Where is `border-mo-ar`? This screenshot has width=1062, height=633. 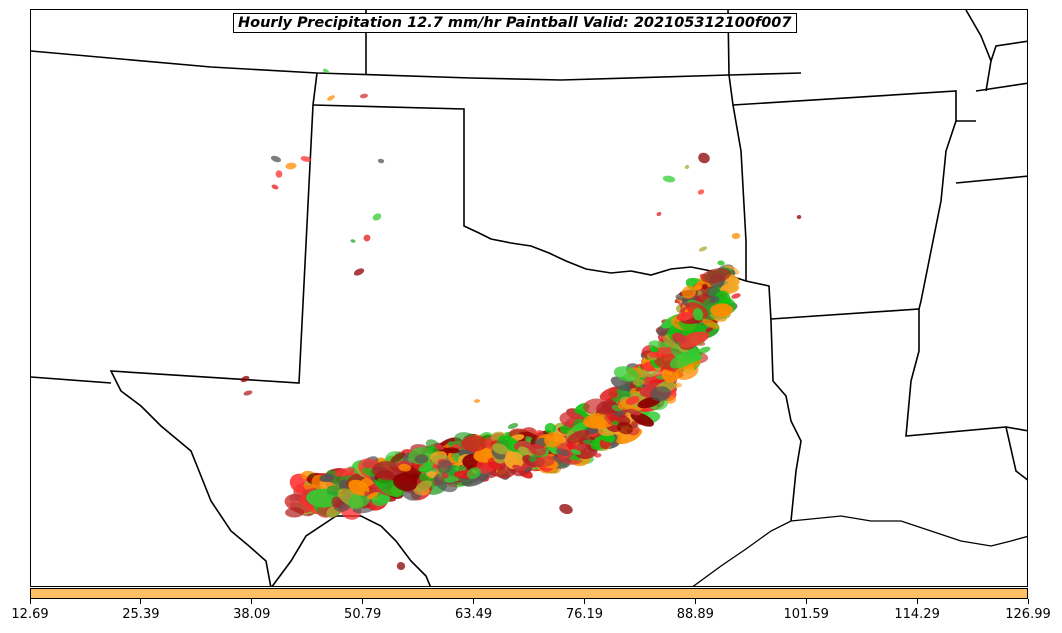 border-mo-ar is located at coordinates (854, 106).